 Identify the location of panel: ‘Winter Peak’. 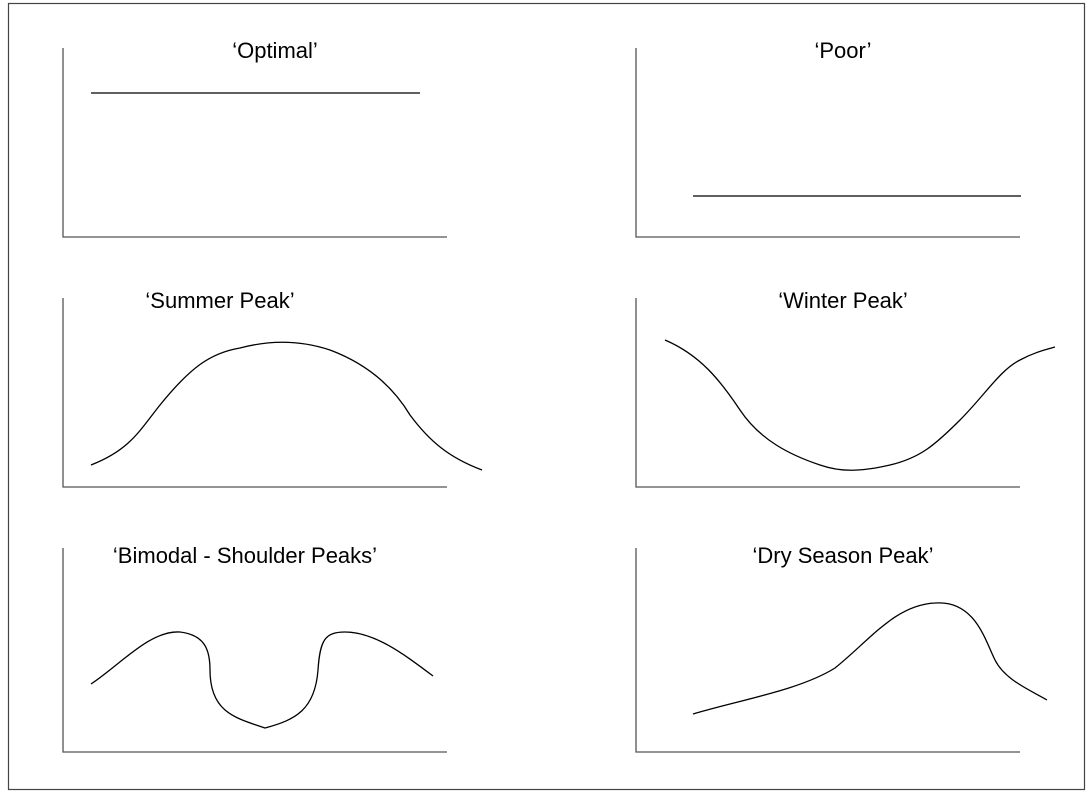
(845, 388).